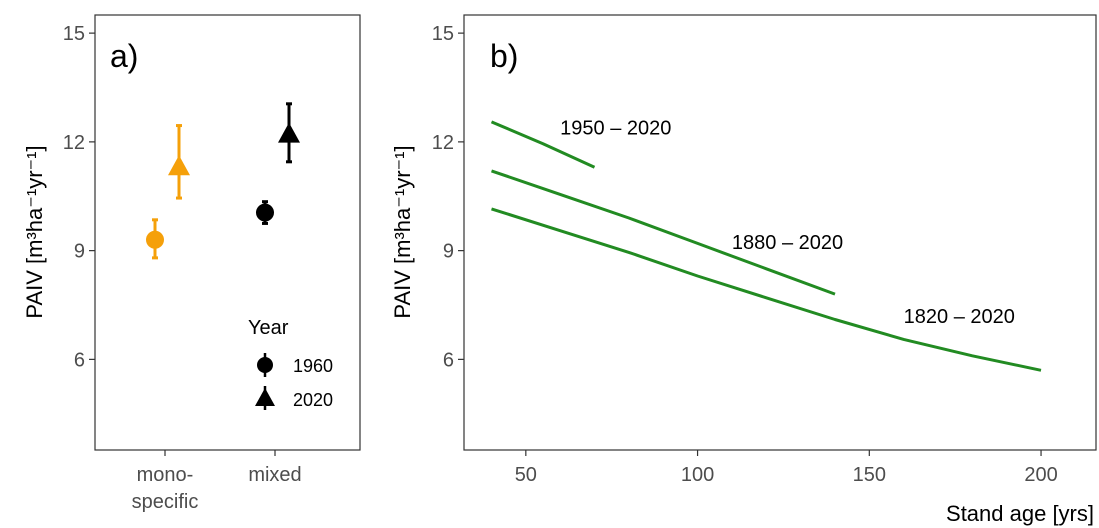  What do you see at coordinates (1020, 513) in the screenshot?
I see `panel-b-xlabel: Stand age [yrs]` at bounding box center [1020, 513].